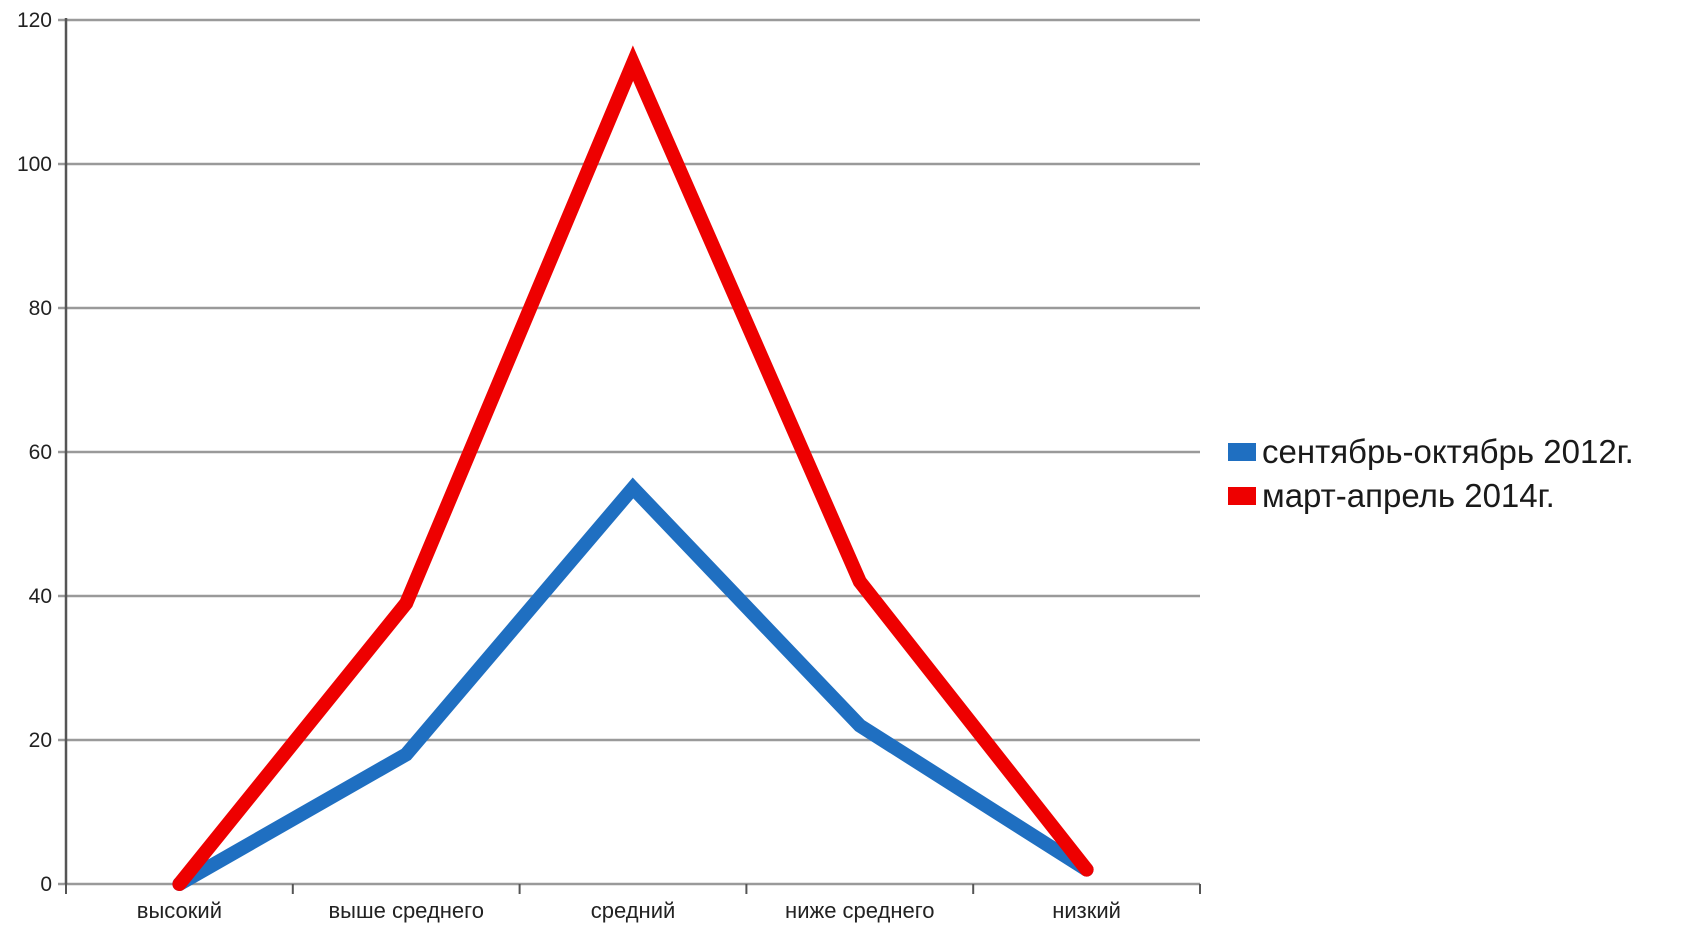 This screenshot has height=926, width=1696. Describe the element at coordinates (40, 452) in the screenshot. I see `y-tick-label: 60` at that location.